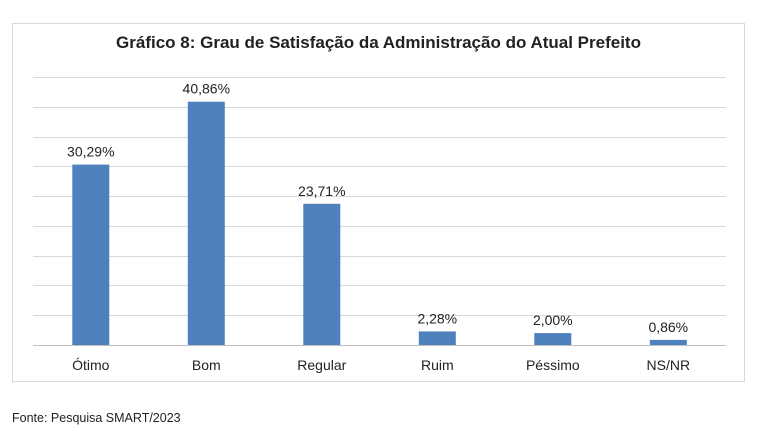 The image size is (767, 436). I want to click on source-note: Fonte: Pesquisa SMART/2023, so click(96, 418).